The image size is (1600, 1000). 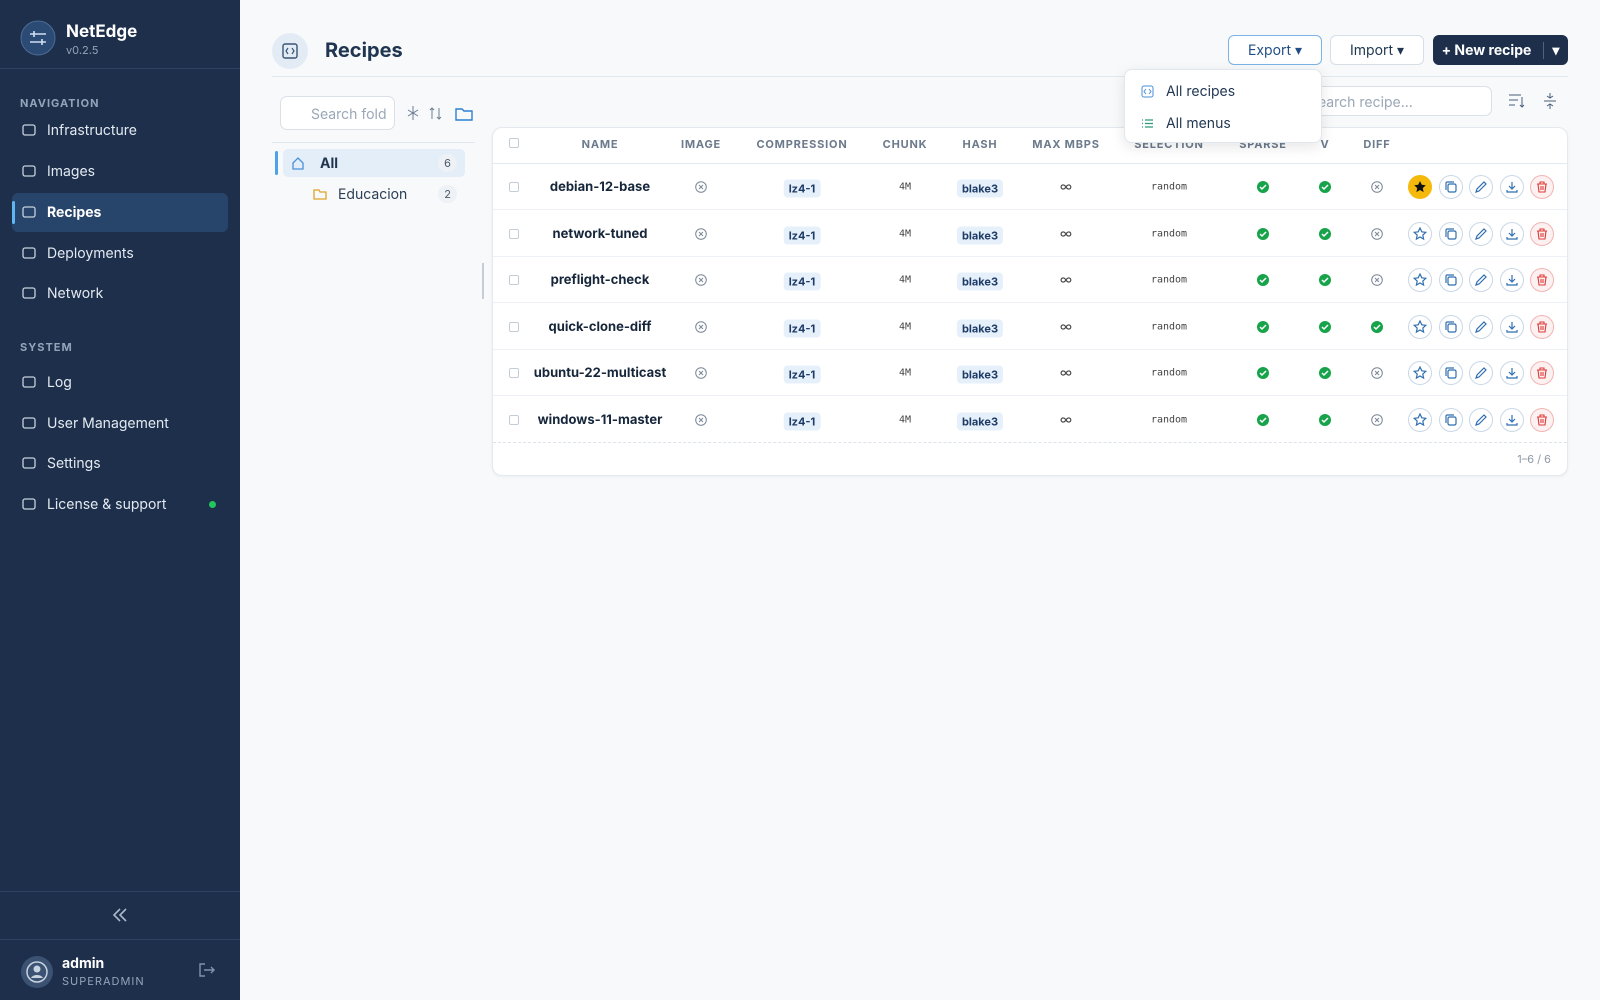 What do you see at coordinates (120, 463) in the screenshot?
I see `nav-item: Settings` at bounding box center [120, 463].